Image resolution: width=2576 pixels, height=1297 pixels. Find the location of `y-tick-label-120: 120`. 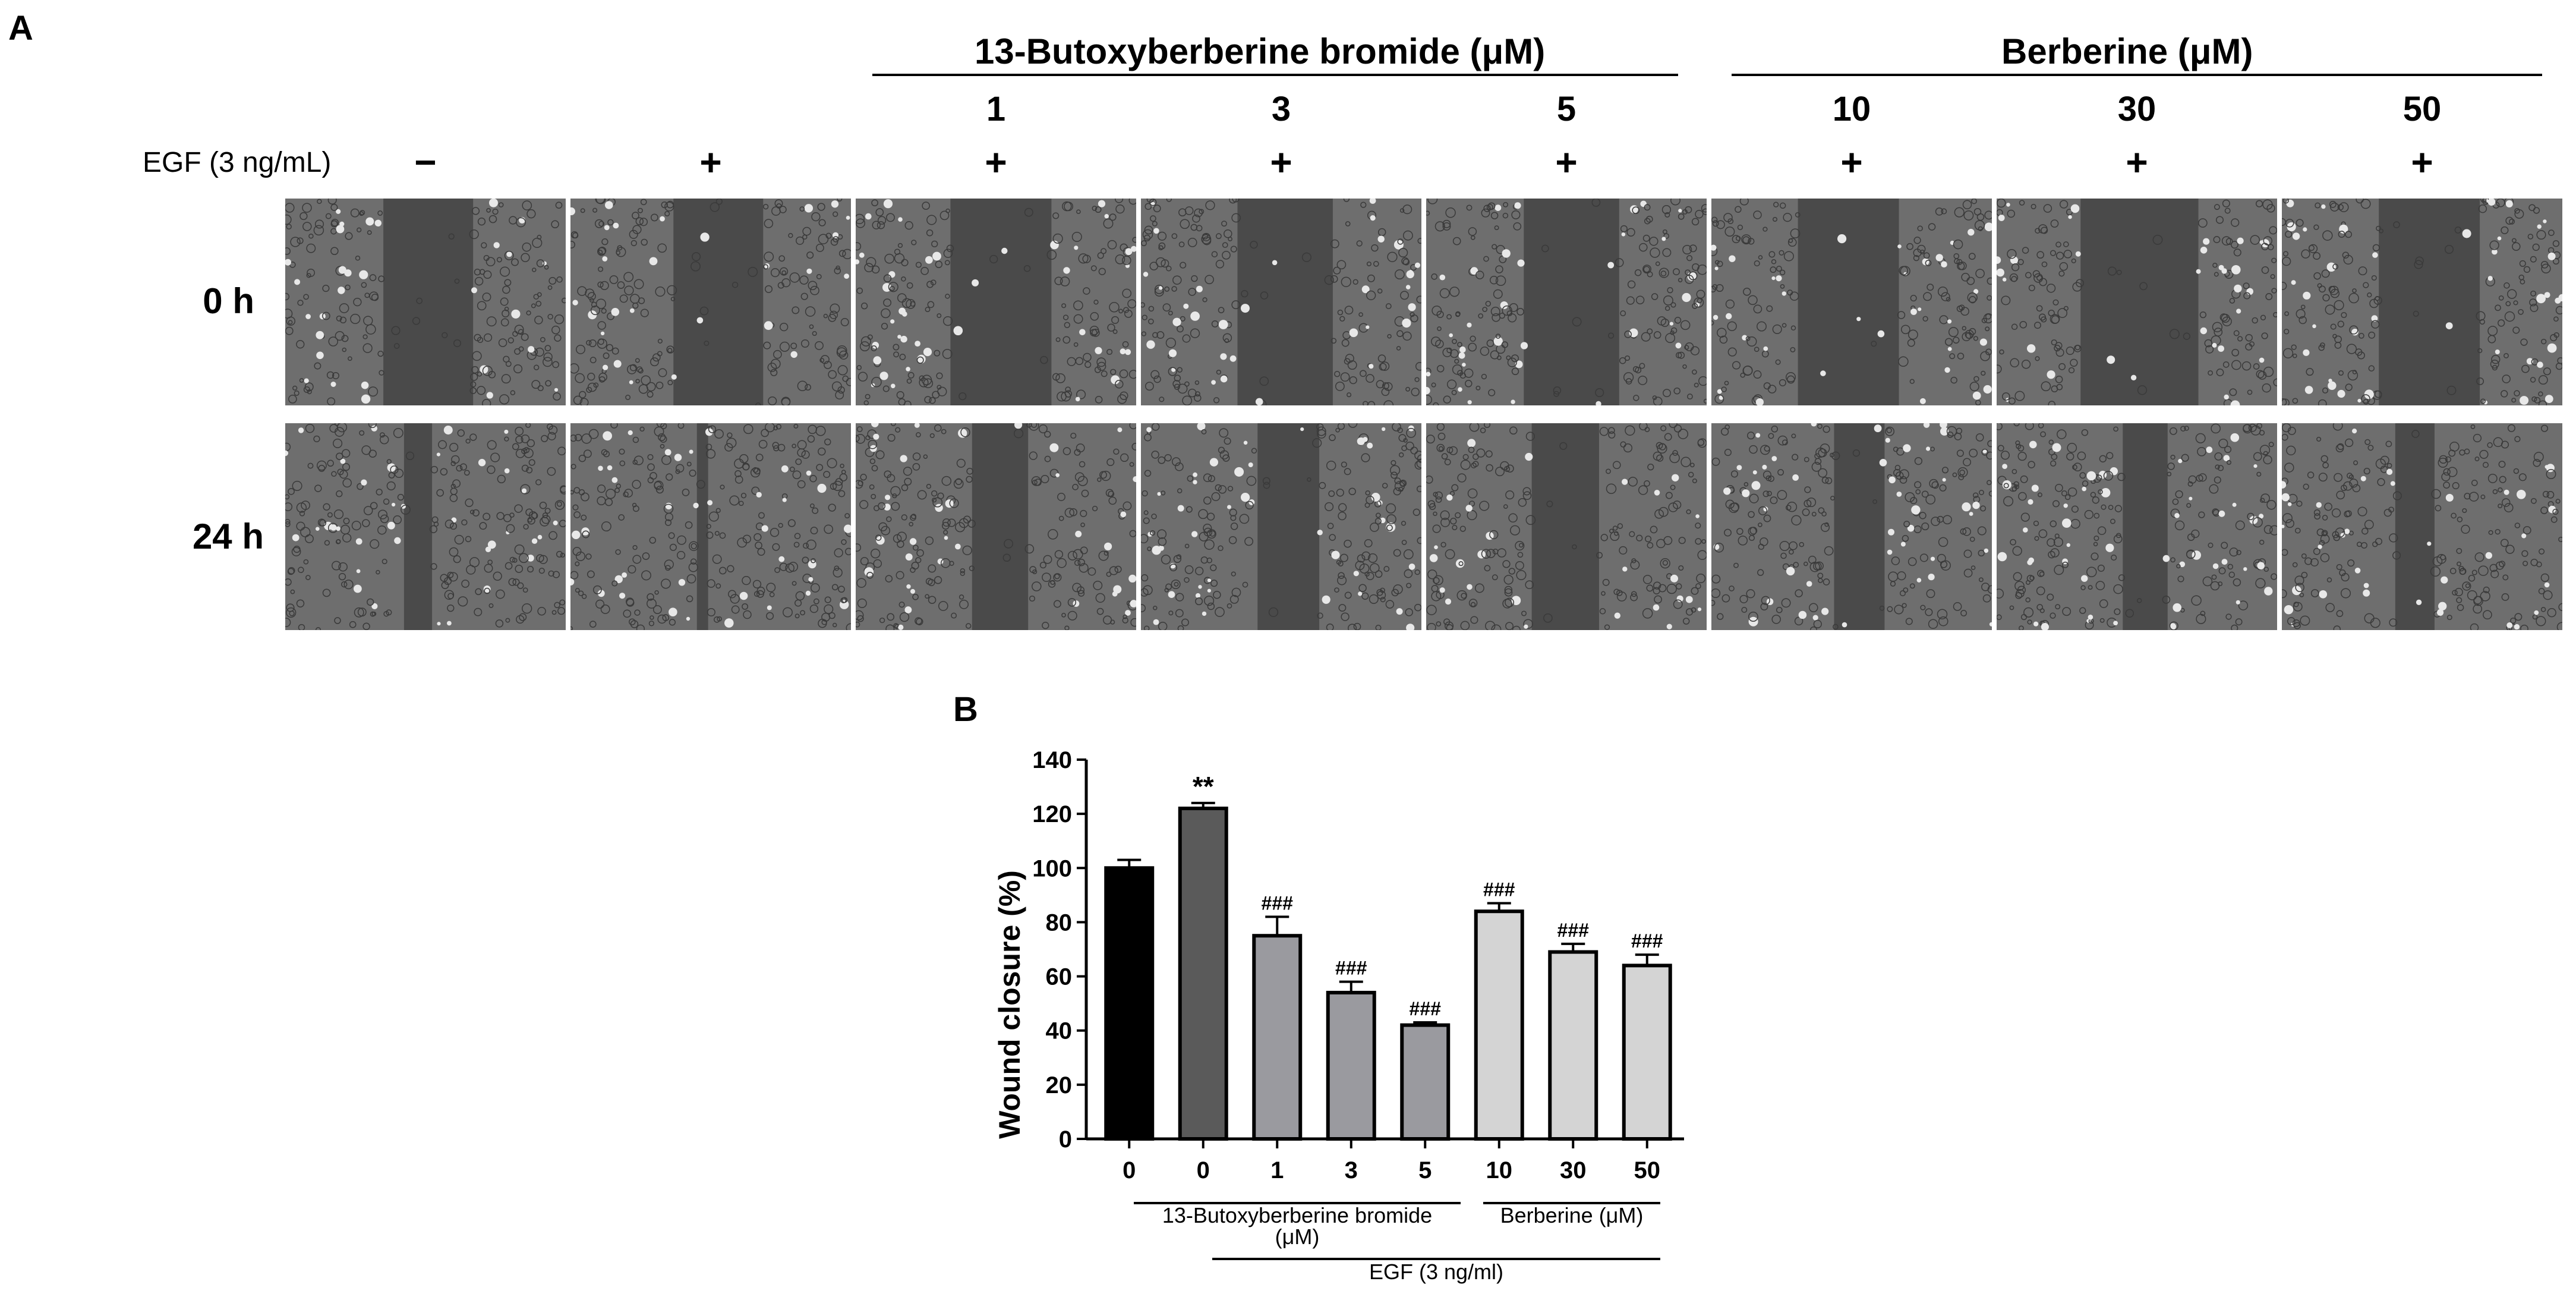

y-tick-label-120: 120 is located at coordinates (1052, 814).